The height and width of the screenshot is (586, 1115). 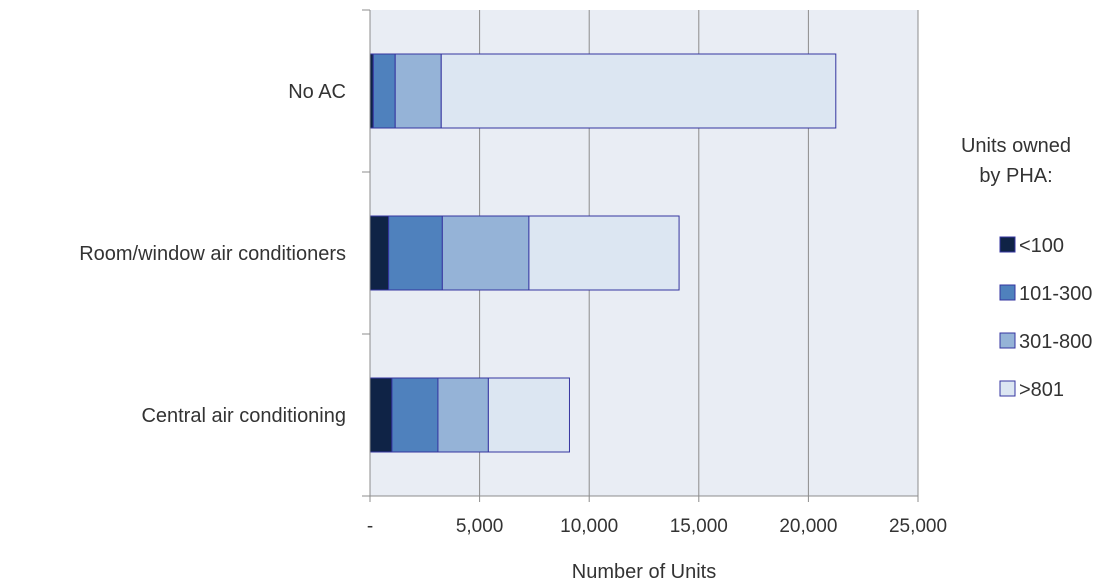 What do you see at coordinates (918, 526) in the screenshot?
I see `x-tick-label: 25,000` at bounding box center [918, 526].